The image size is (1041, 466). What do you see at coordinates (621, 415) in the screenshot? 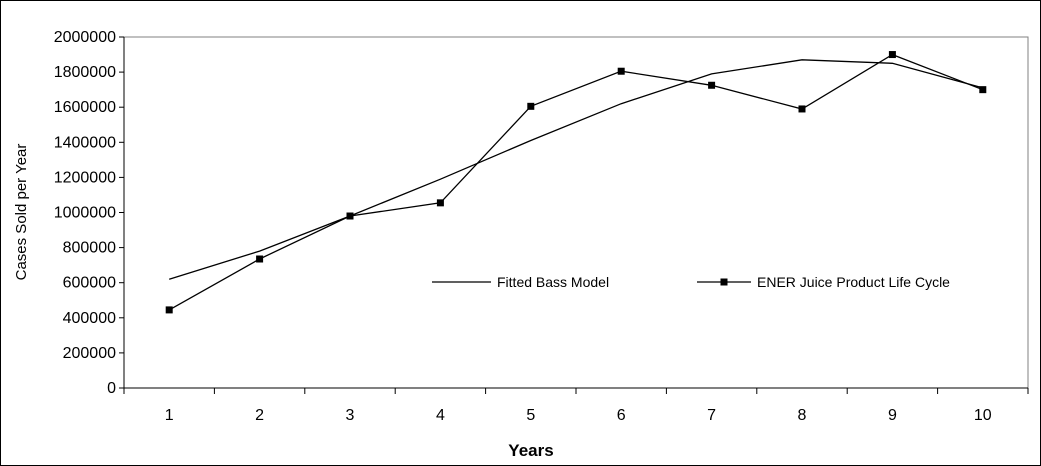
I see `x-tick-label: 6` at bounding box center [621, 415].